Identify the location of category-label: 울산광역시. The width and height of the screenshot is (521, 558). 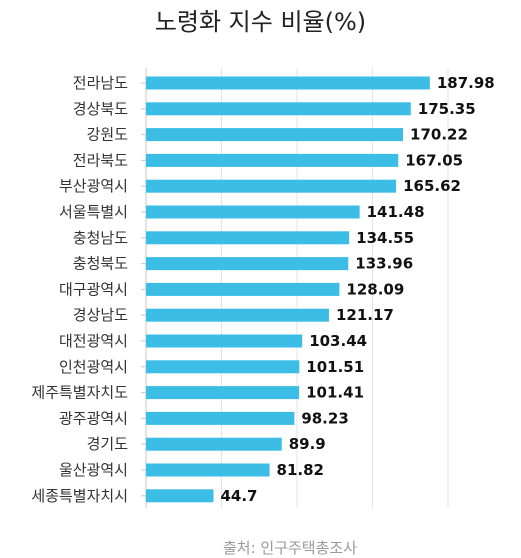
(93, 470).